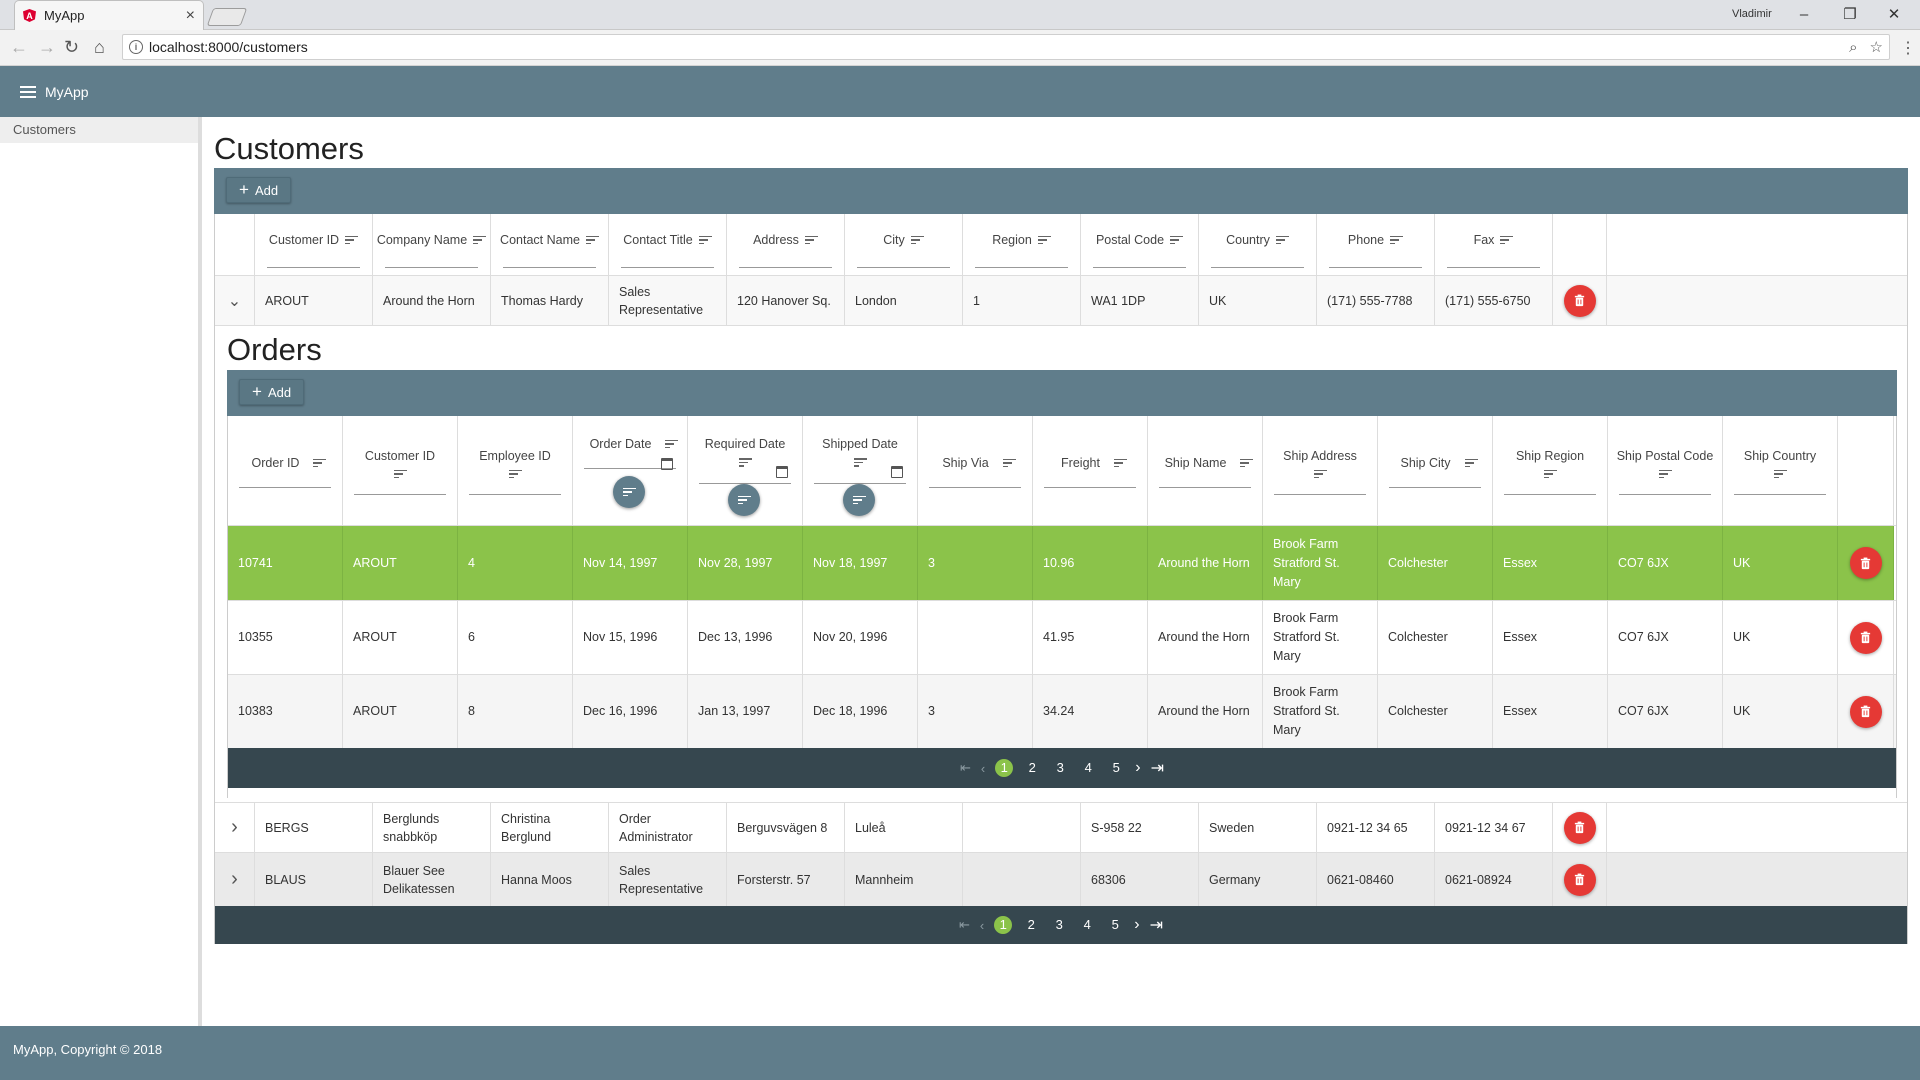 This screenshot has height=1080, width=1920. Describe the element at coordinates (1258, 244) in the screenshot. I see `column-header: Country` at that location.